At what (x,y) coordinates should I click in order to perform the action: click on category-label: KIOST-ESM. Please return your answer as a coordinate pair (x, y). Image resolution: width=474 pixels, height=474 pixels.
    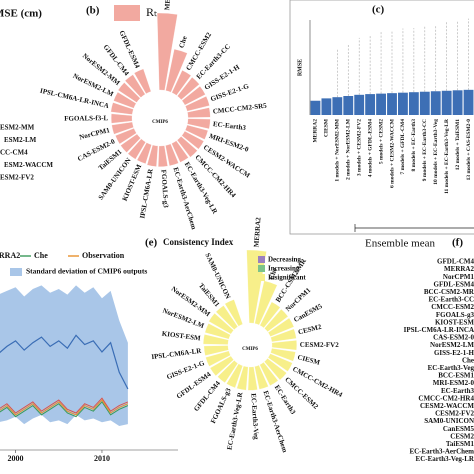
    Looking at the image, I should click on (181, 336).